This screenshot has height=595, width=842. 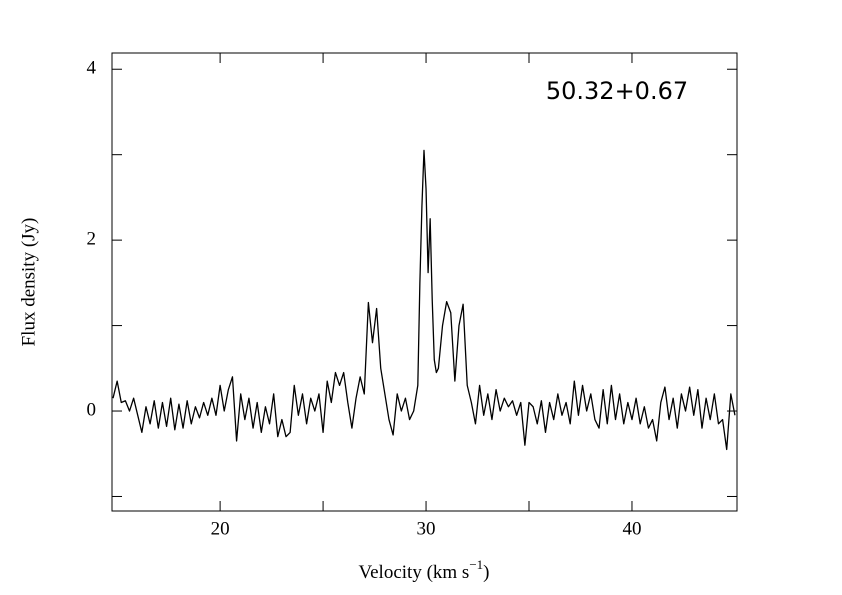 I want to click on y-tick-label: 4, so click(x=92, y=68).